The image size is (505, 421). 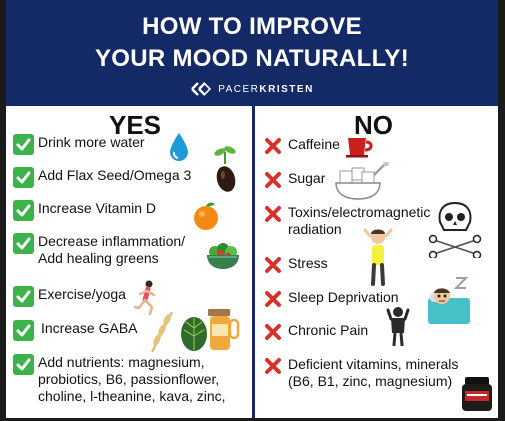 What do you see at coordinates (91, 142) in the screenshot?
I see `yes-item-label: Drink more water` at bounding box center [91, 142].